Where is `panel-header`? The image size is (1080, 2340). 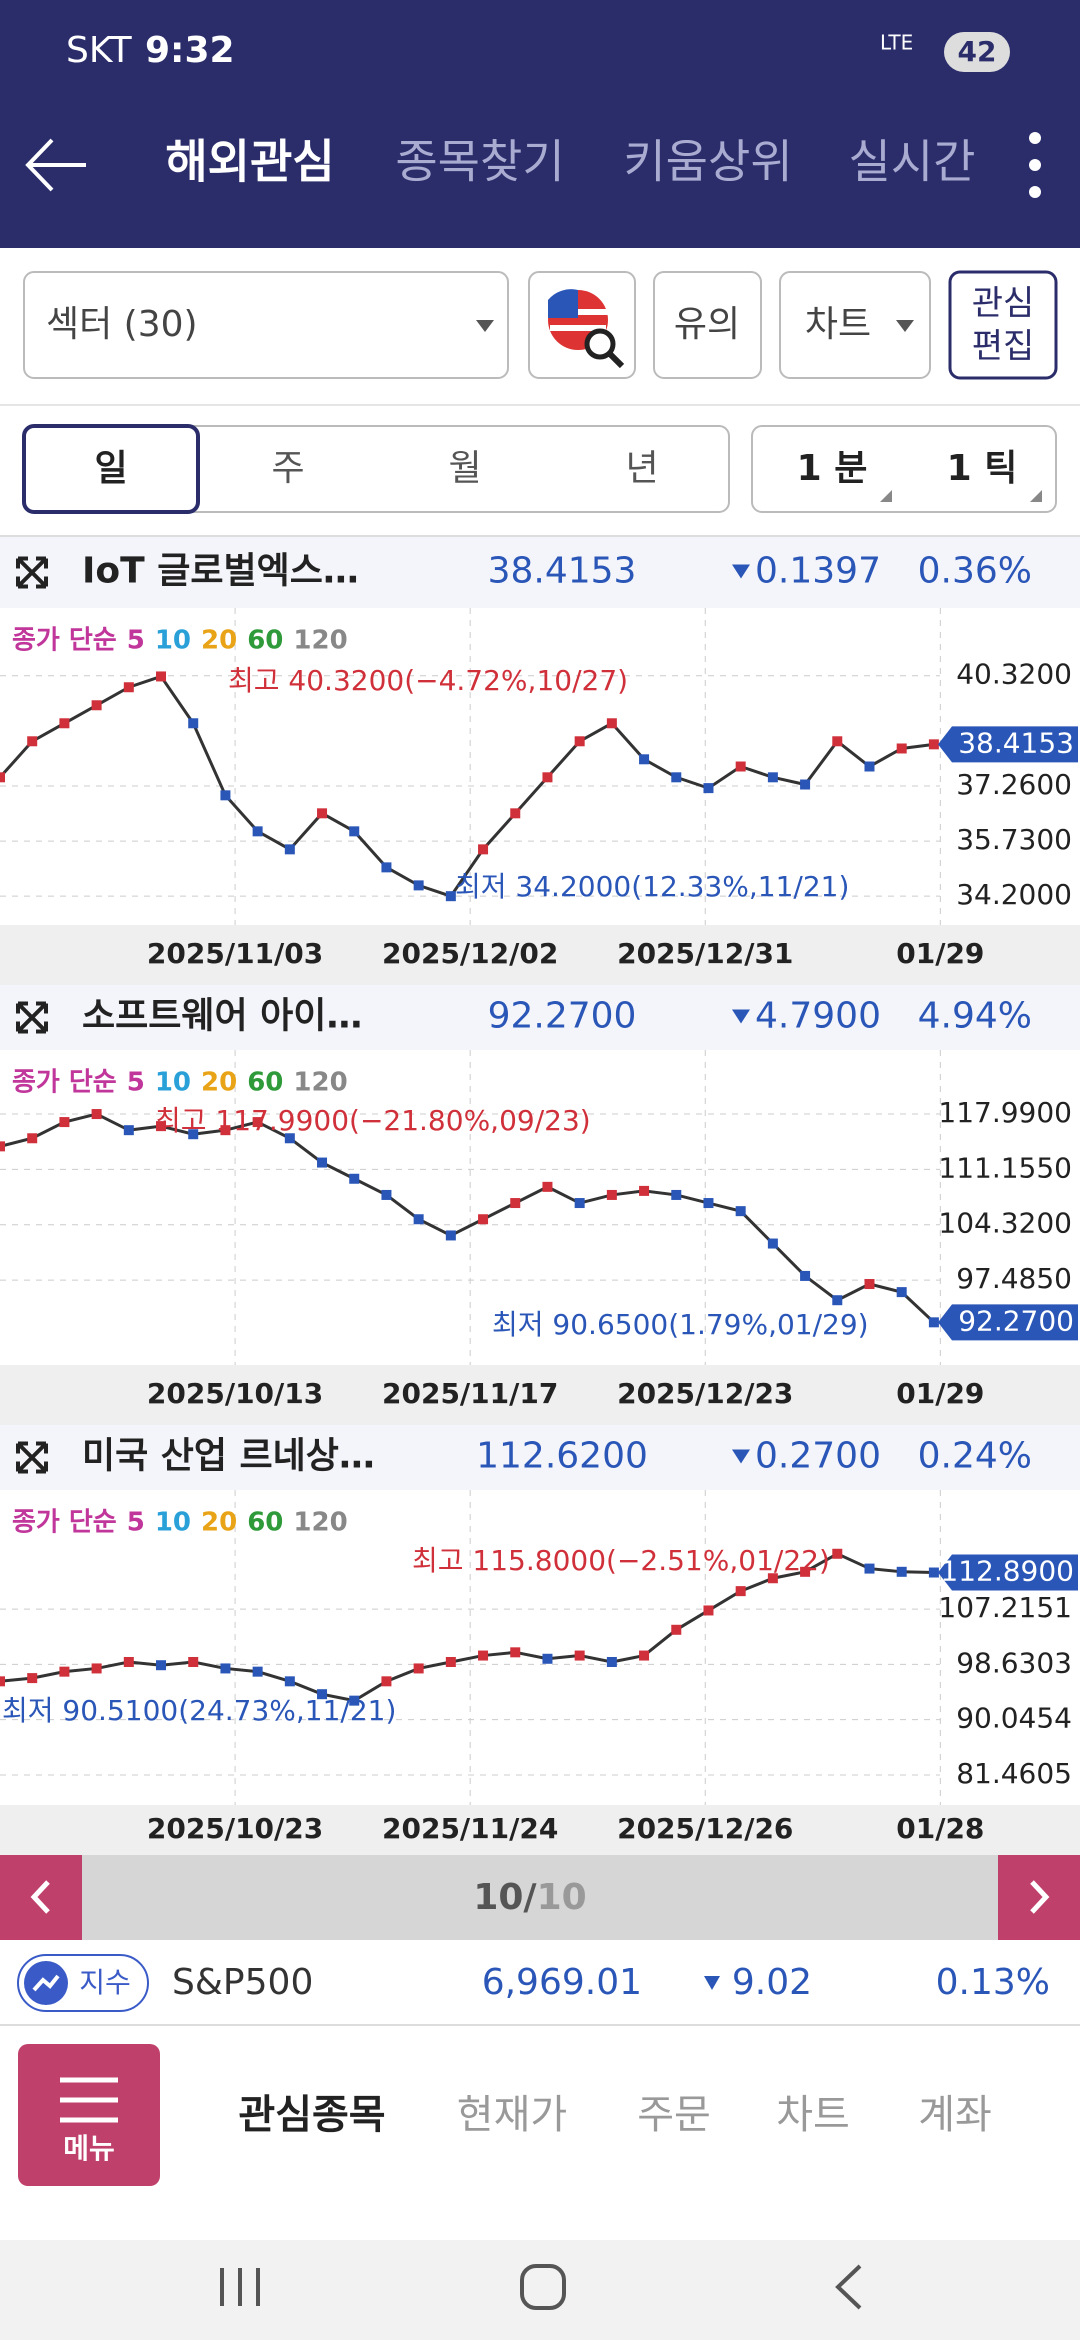
panel-header is located at coordinates (540, 572).